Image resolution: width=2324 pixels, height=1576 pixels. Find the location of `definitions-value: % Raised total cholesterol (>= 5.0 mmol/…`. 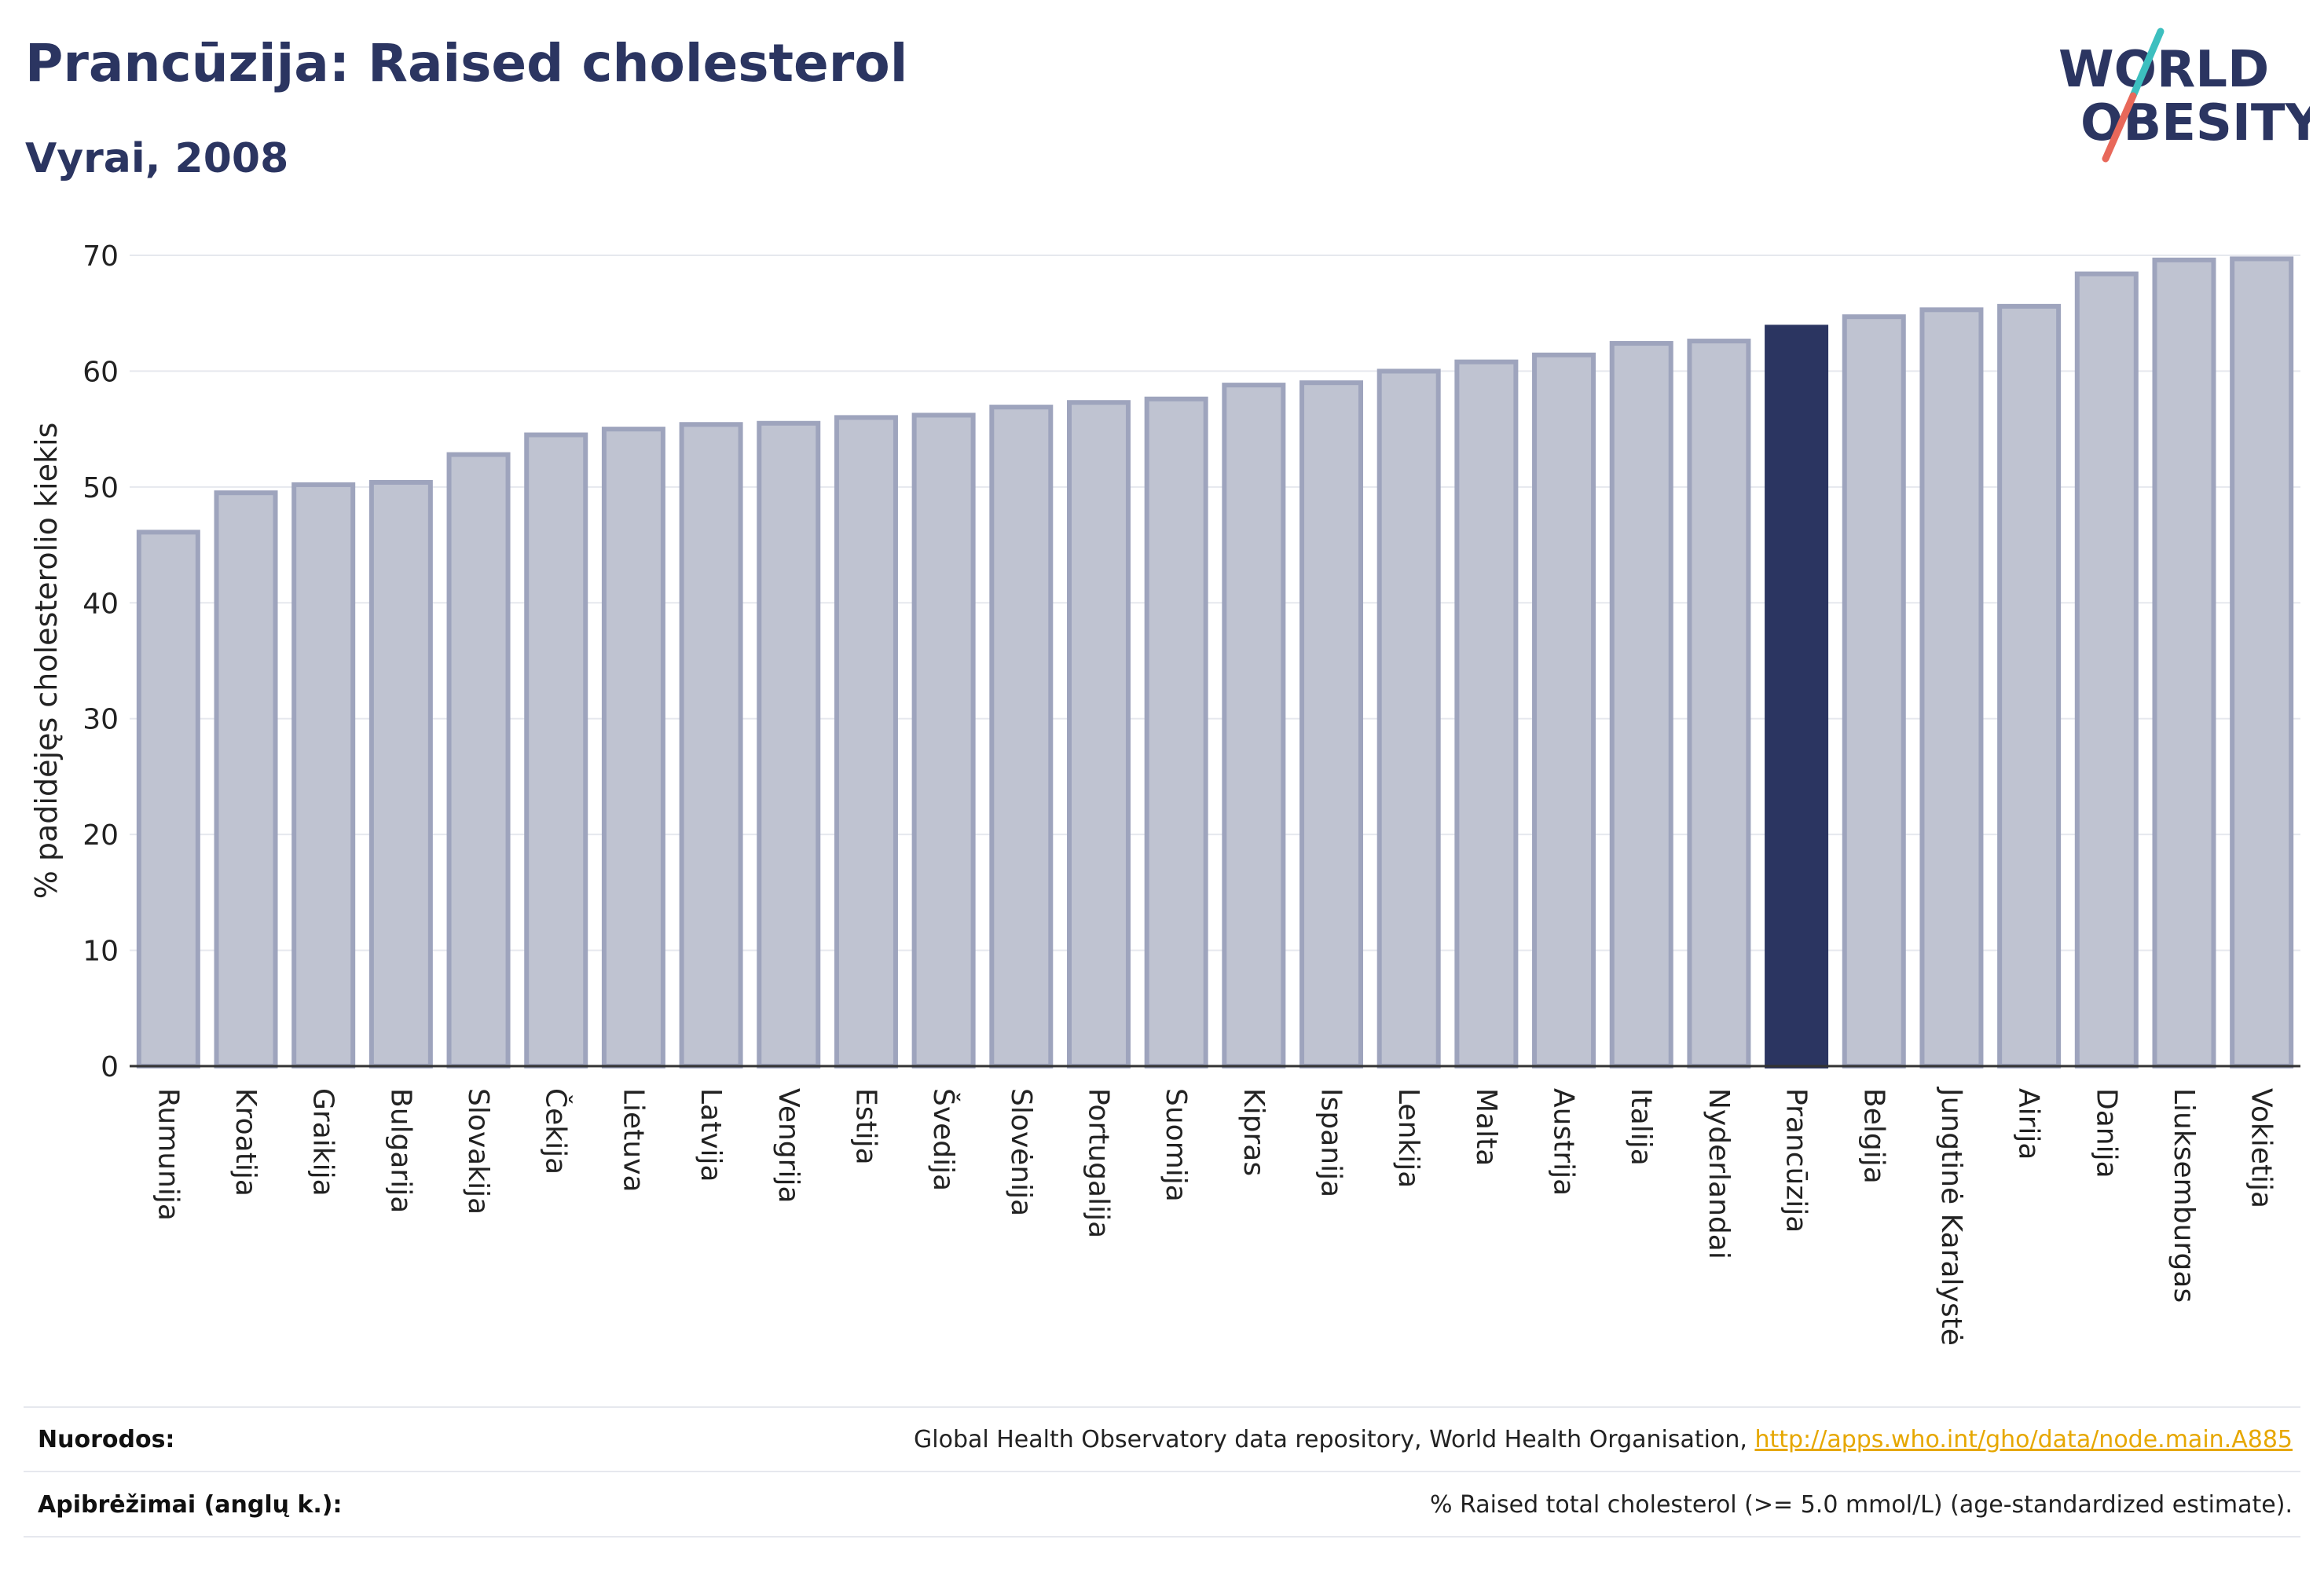

definitions-value: % Raised total cholesterol (>= 5.0 mmol/… is located at coordinates (1861, 1505).